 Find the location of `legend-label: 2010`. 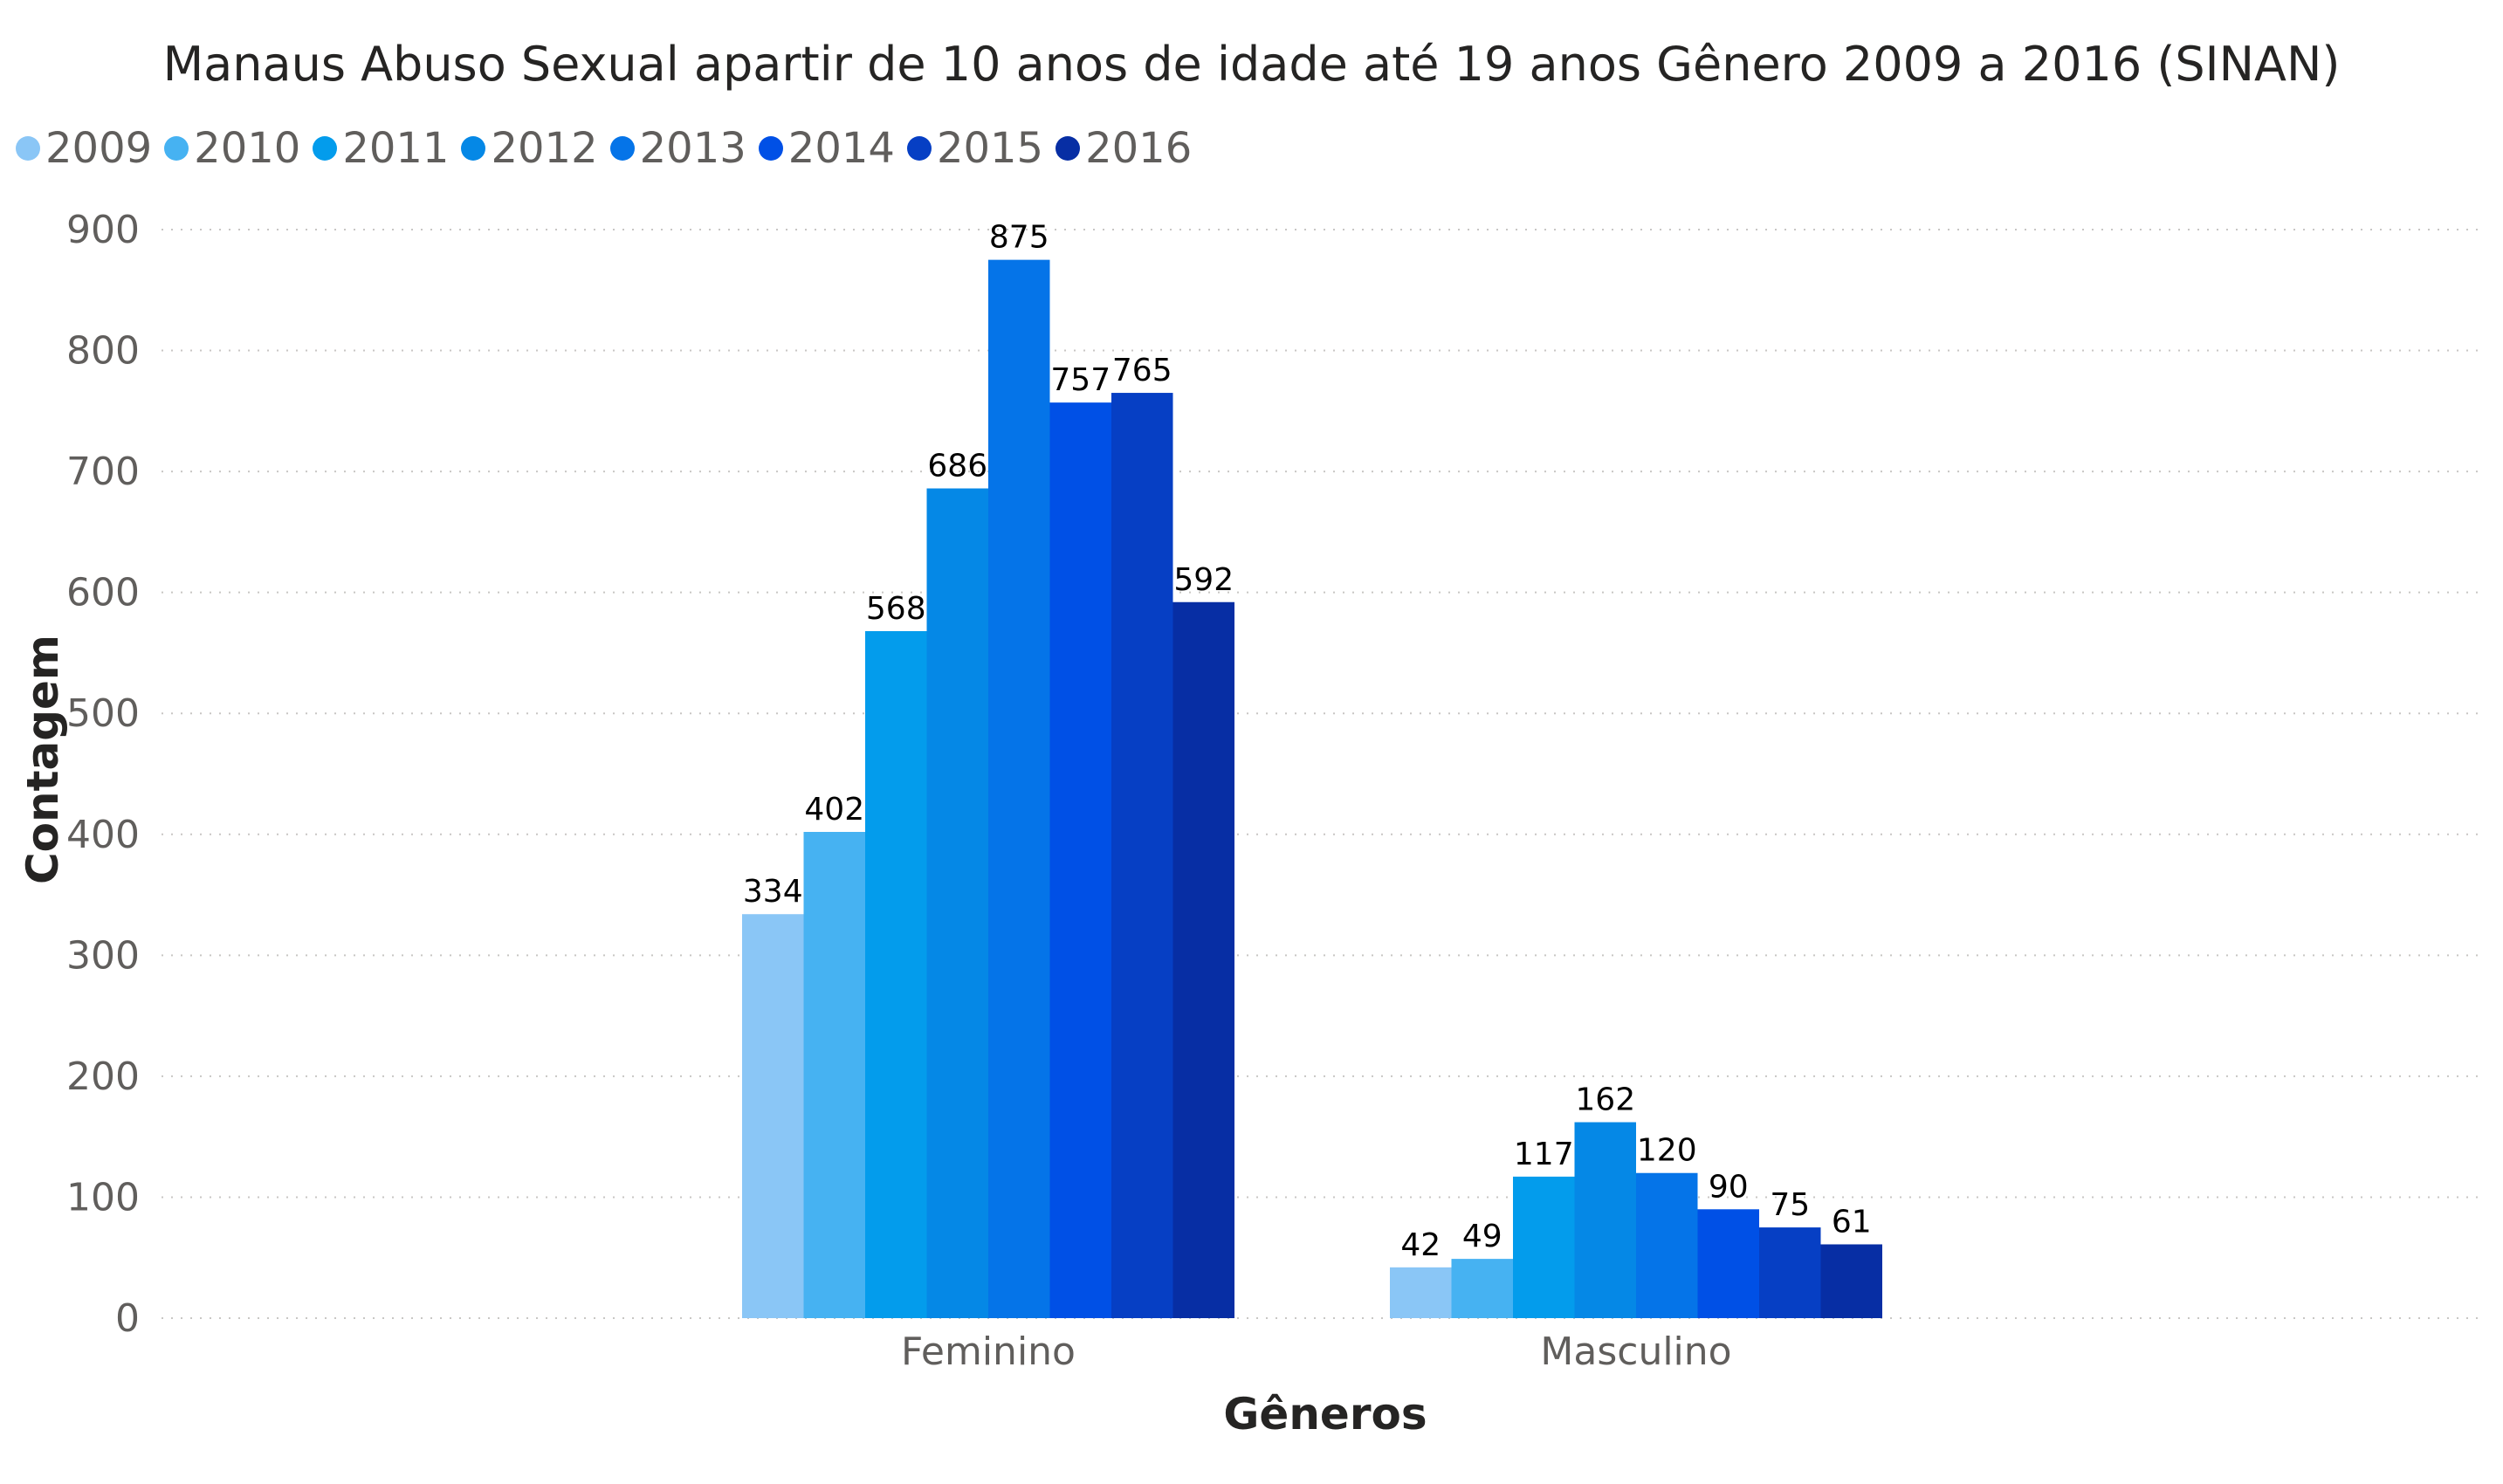

legend-label: 2010 is located at coordinates (247, 148).